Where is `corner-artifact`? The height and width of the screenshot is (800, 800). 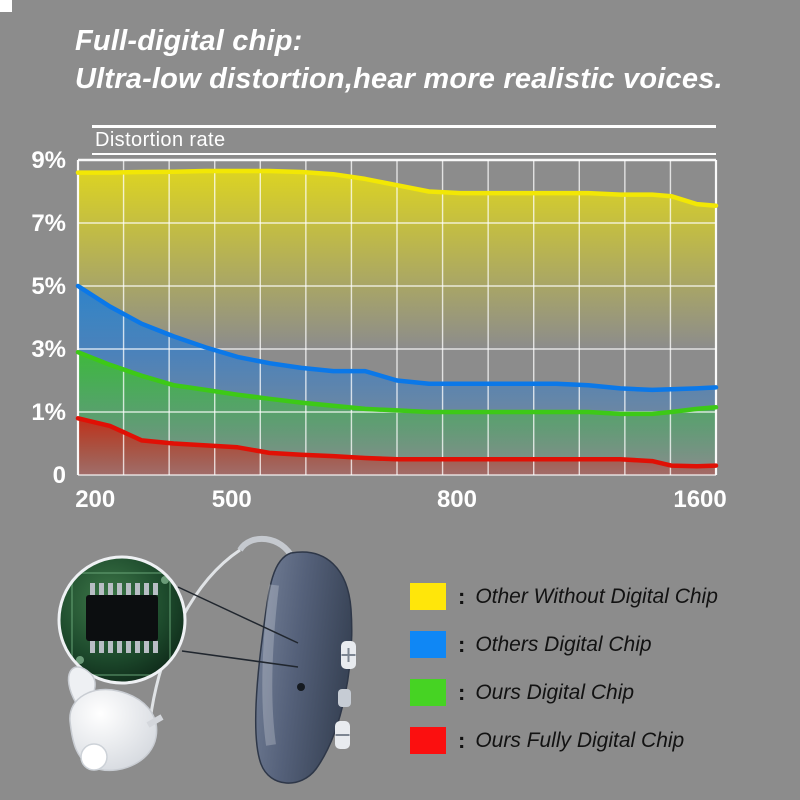 corner-artifact is located at coordinates (6, 6).